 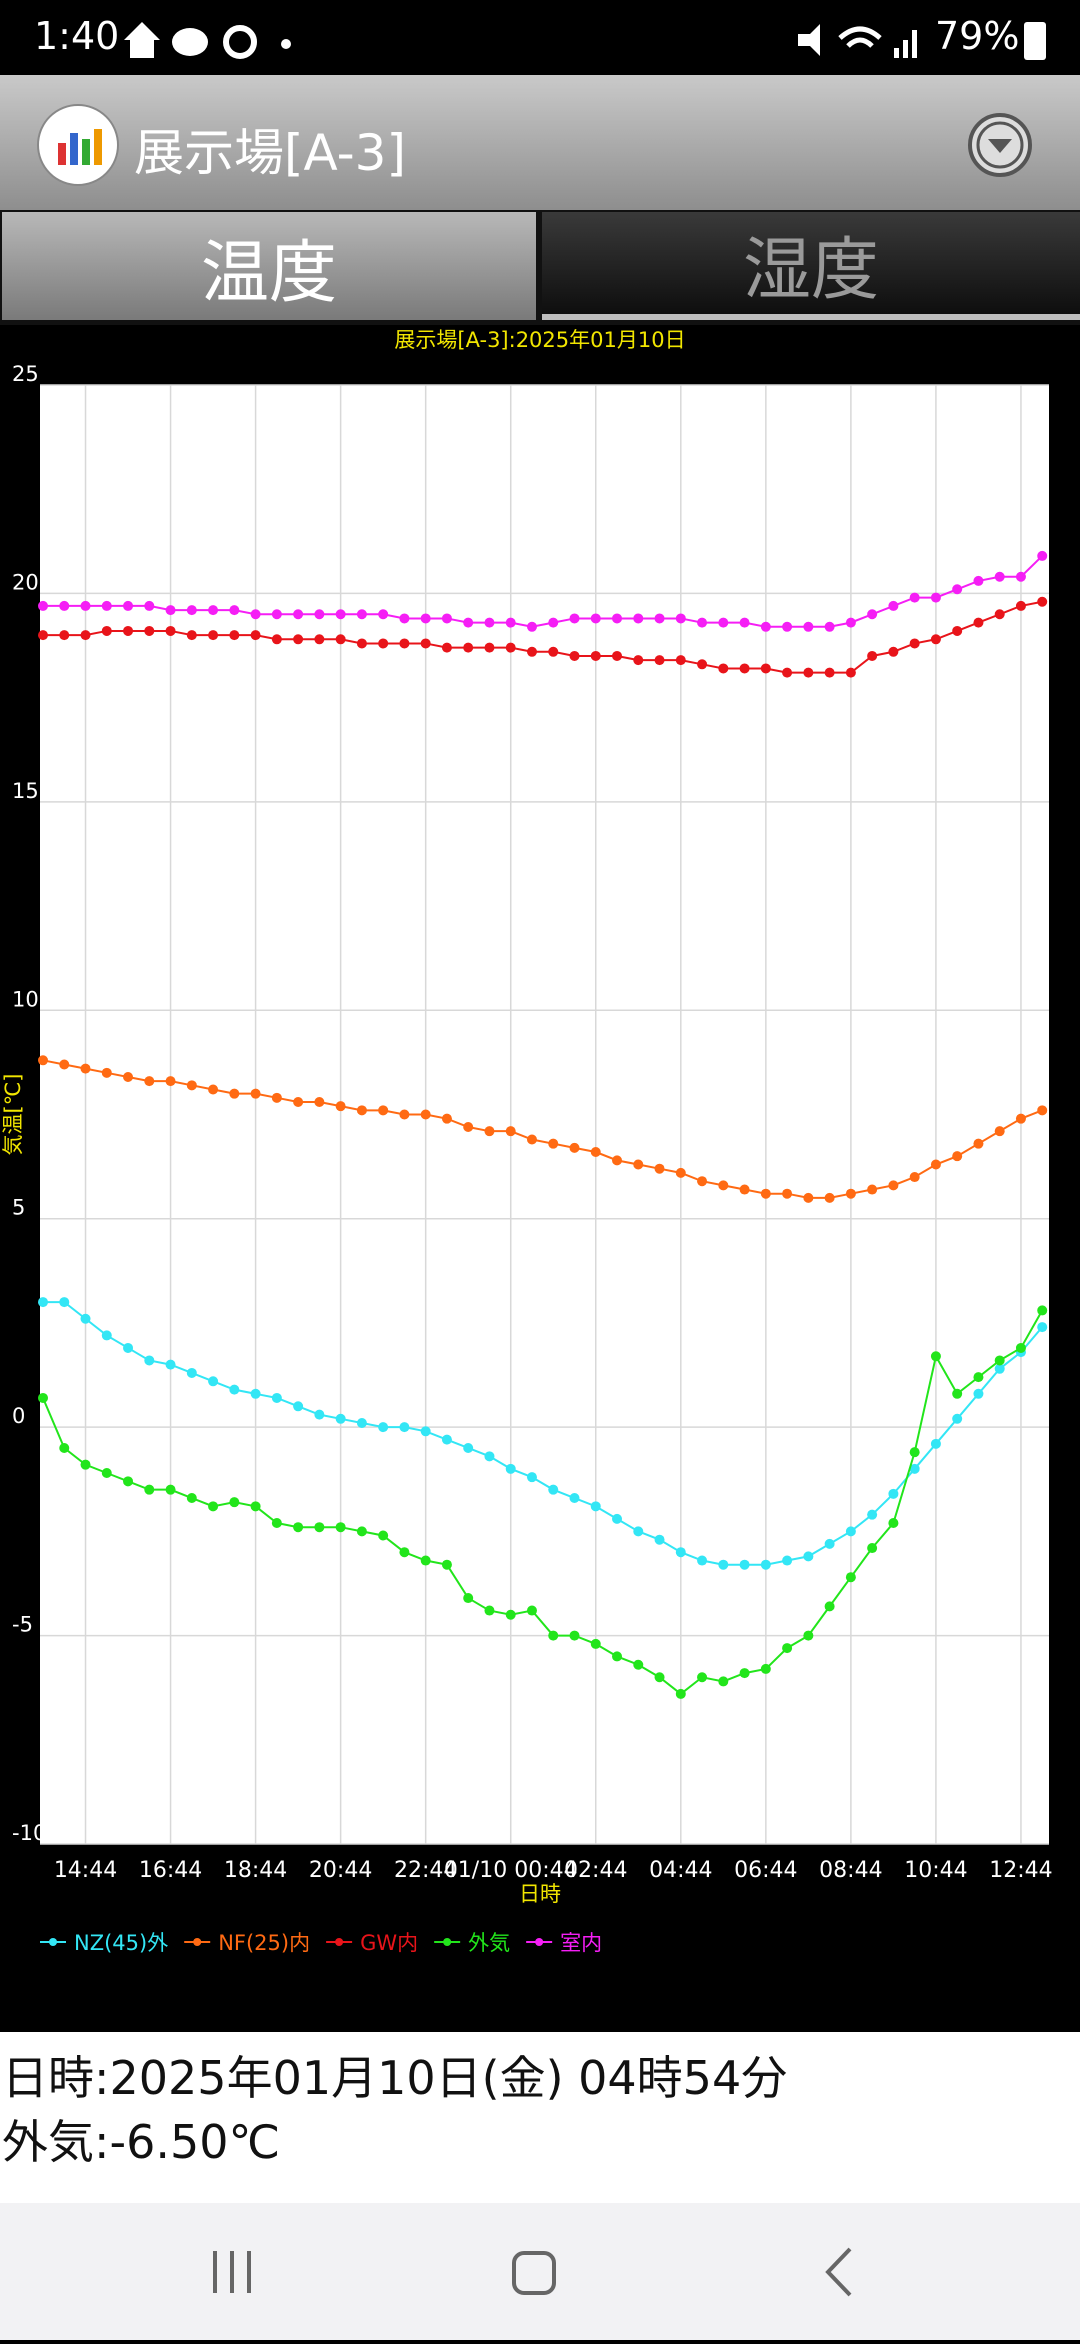 I want to click on y-tick-label: 0, so click(x=18, y=1416).